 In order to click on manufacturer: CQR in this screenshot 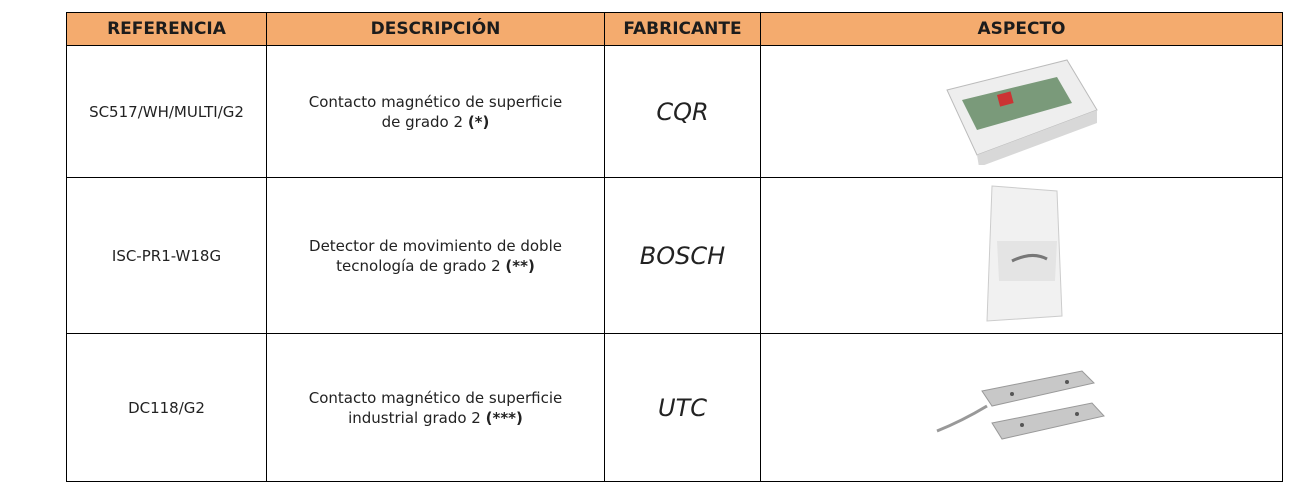, I will do `click(682, 111)`.